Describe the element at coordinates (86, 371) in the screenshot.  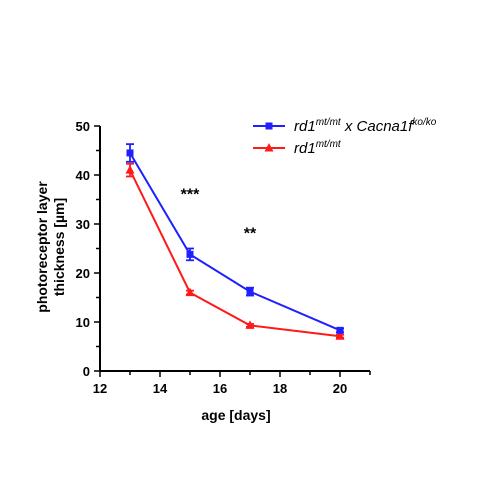
I see `y-tick-label: 0` at that location.